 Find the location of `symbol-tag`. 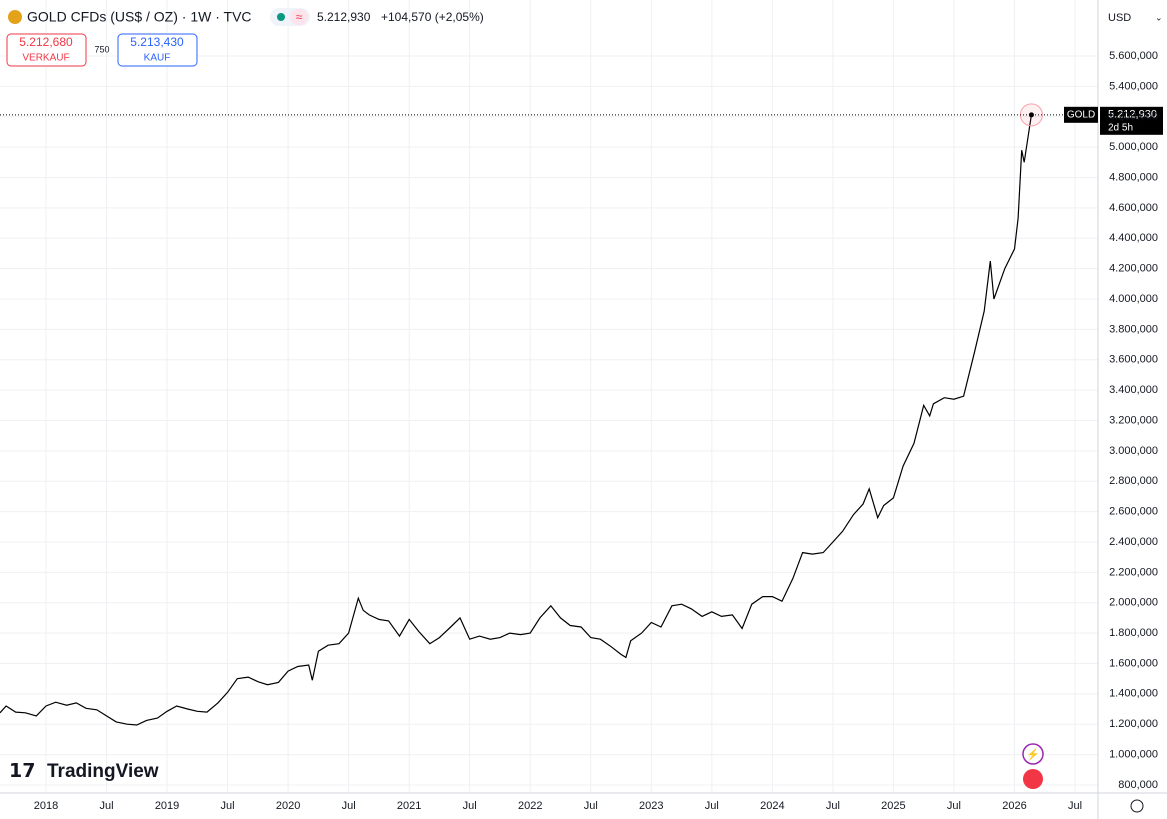

symbol-tag is located at coordinates (1081, 114).